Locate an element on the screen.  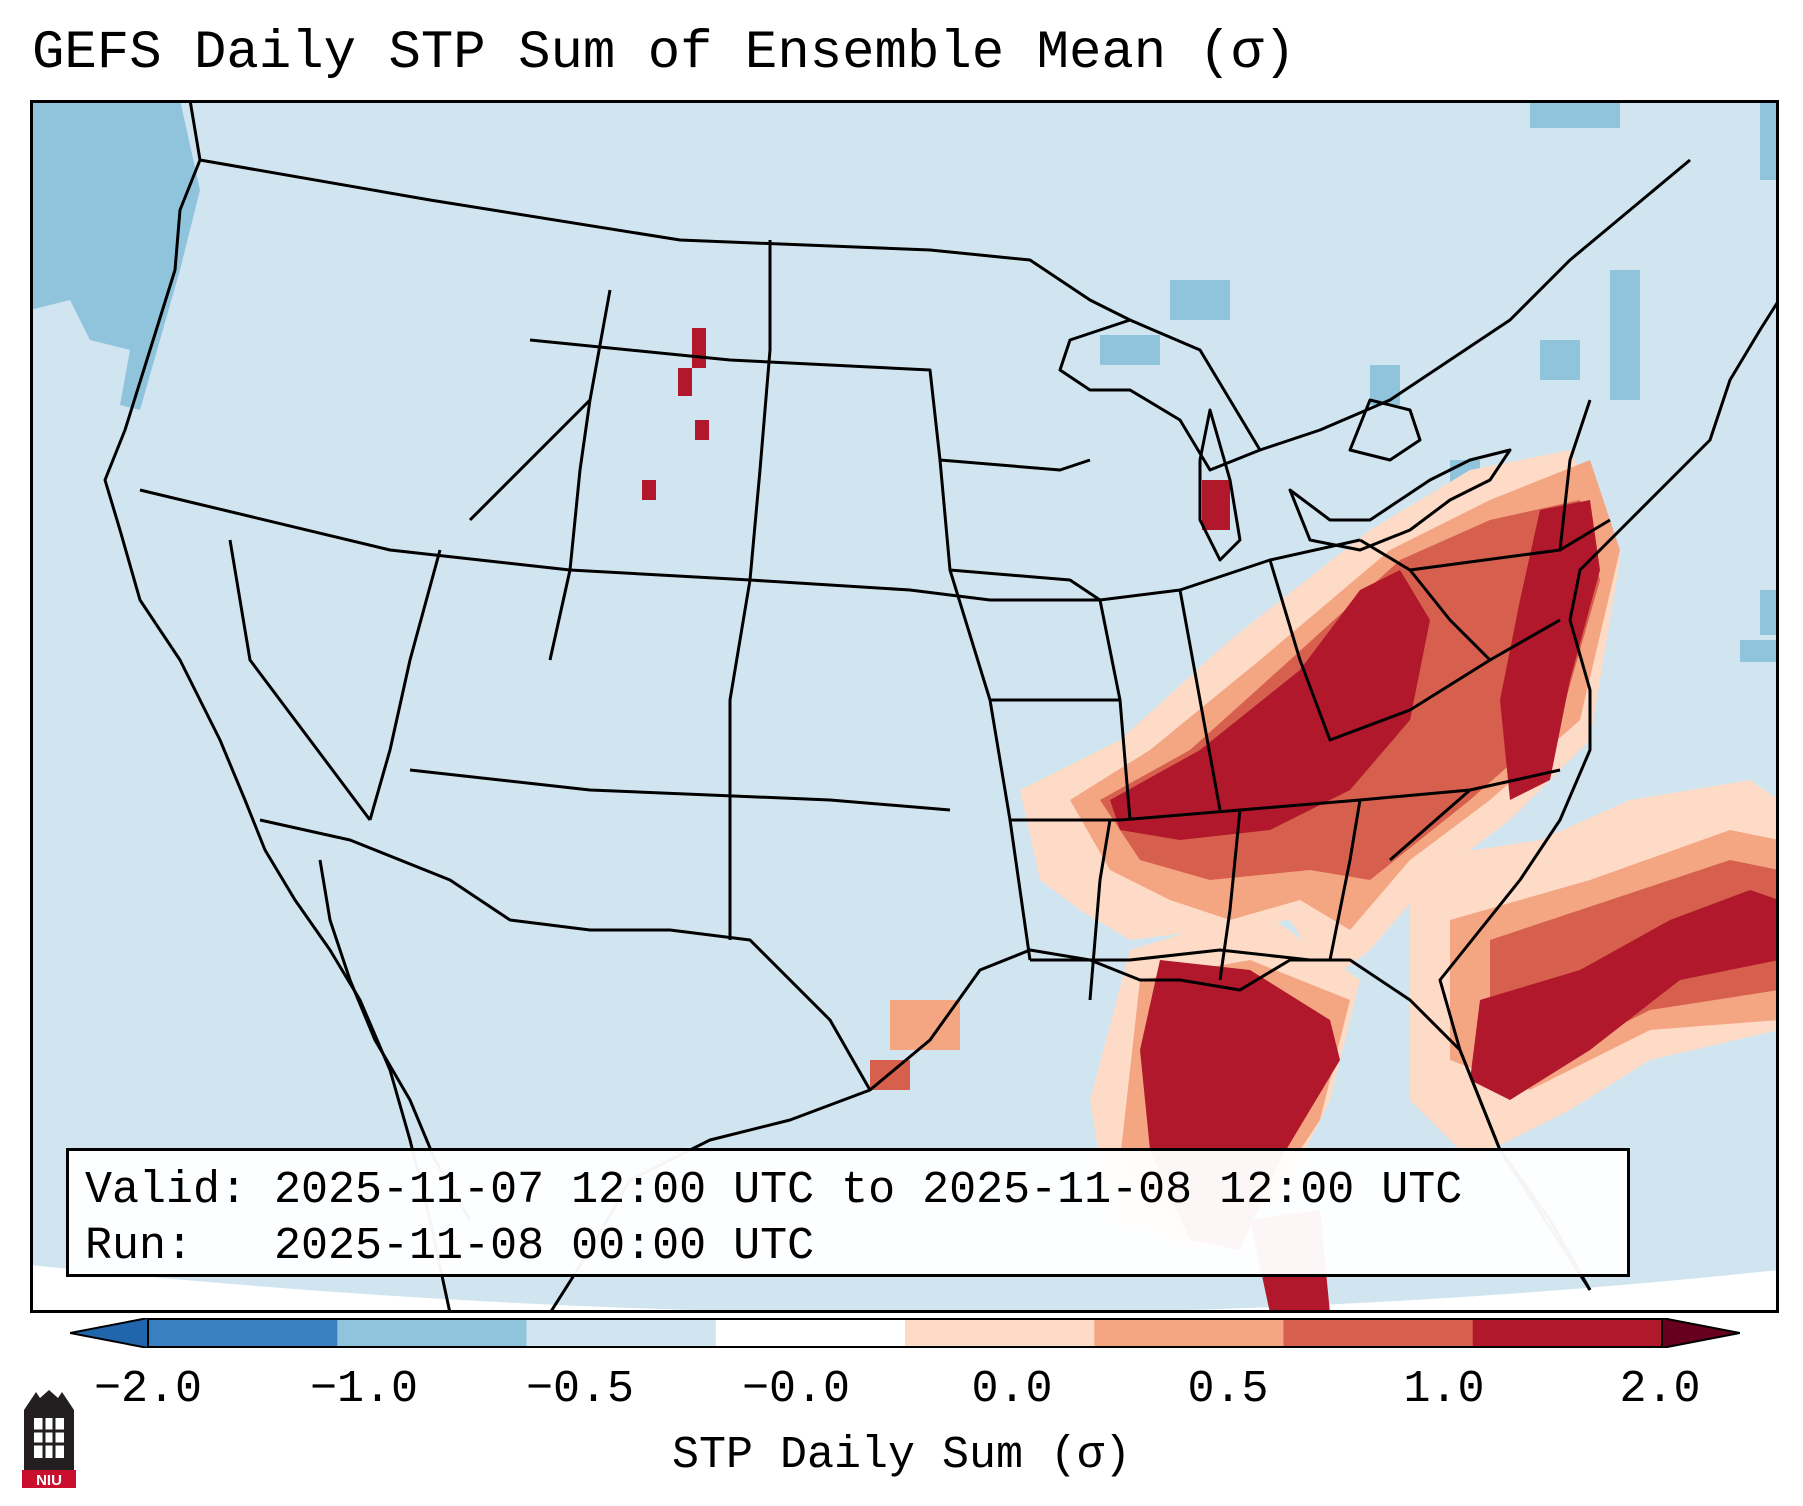
gulf-coast is located at coordinates (1070, 1130).